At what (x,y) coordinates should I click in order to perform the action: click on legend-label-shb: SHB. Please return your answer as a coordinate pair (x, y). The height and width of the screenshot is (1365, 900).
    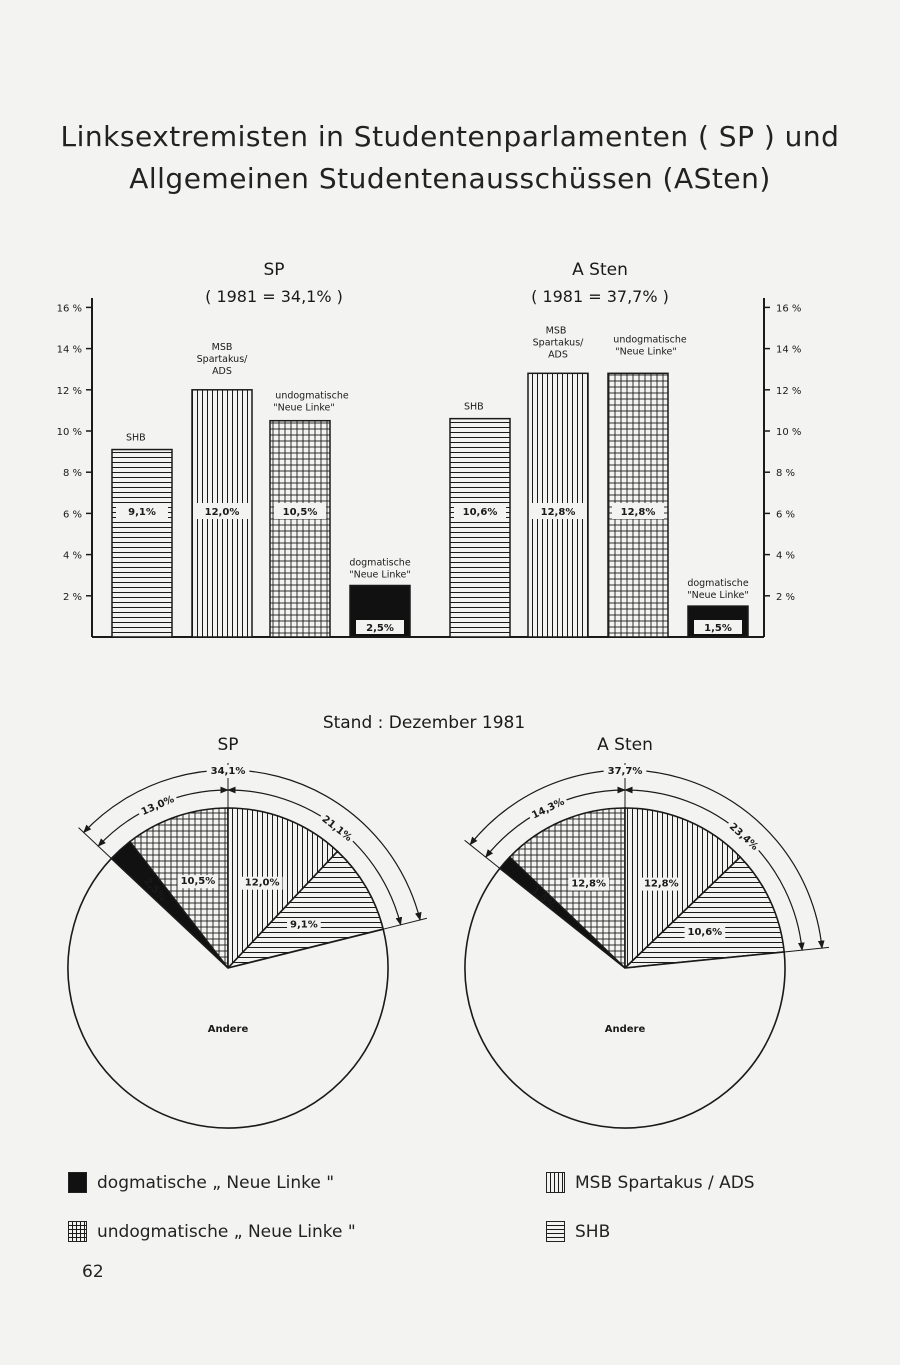
    Looking at the image, I should click on (593, 1231).